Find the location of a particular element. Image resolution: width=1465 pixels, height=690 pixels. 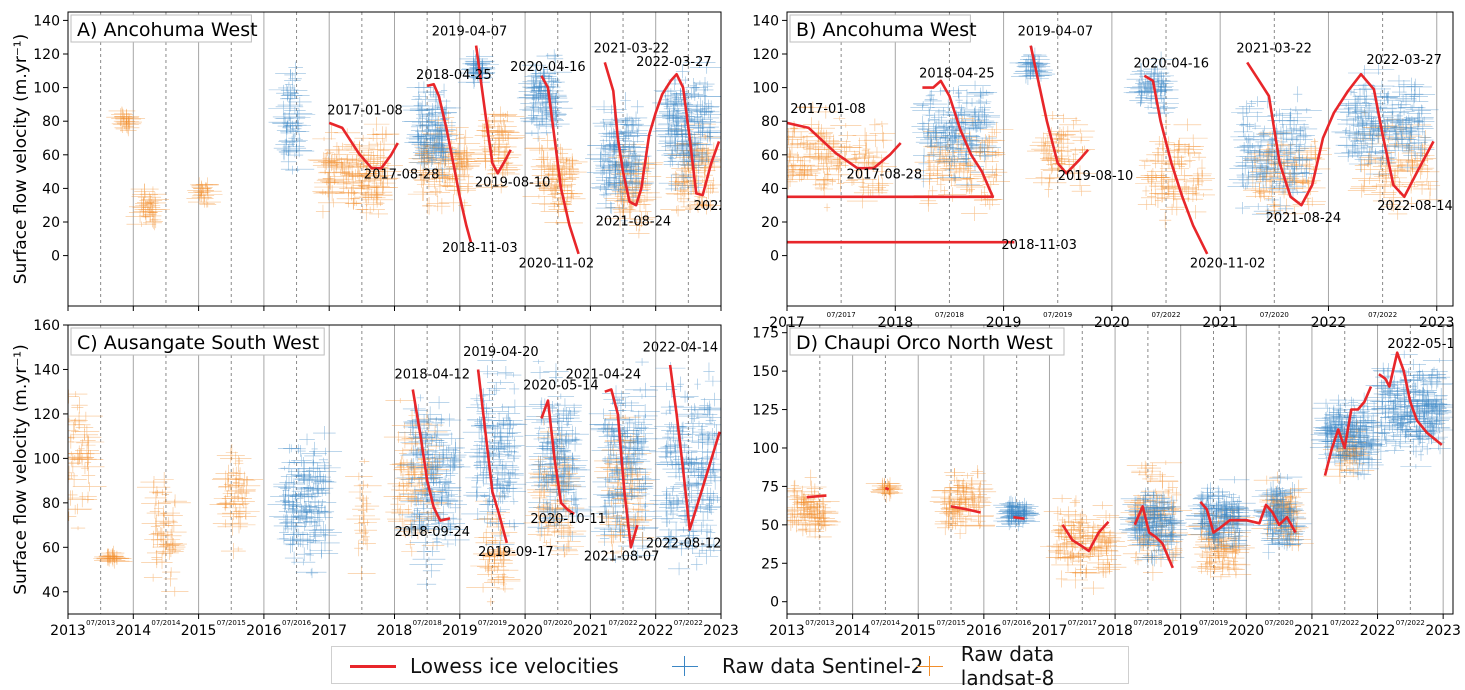

y-tick-label: 100 is located at coordinates (765, 89).